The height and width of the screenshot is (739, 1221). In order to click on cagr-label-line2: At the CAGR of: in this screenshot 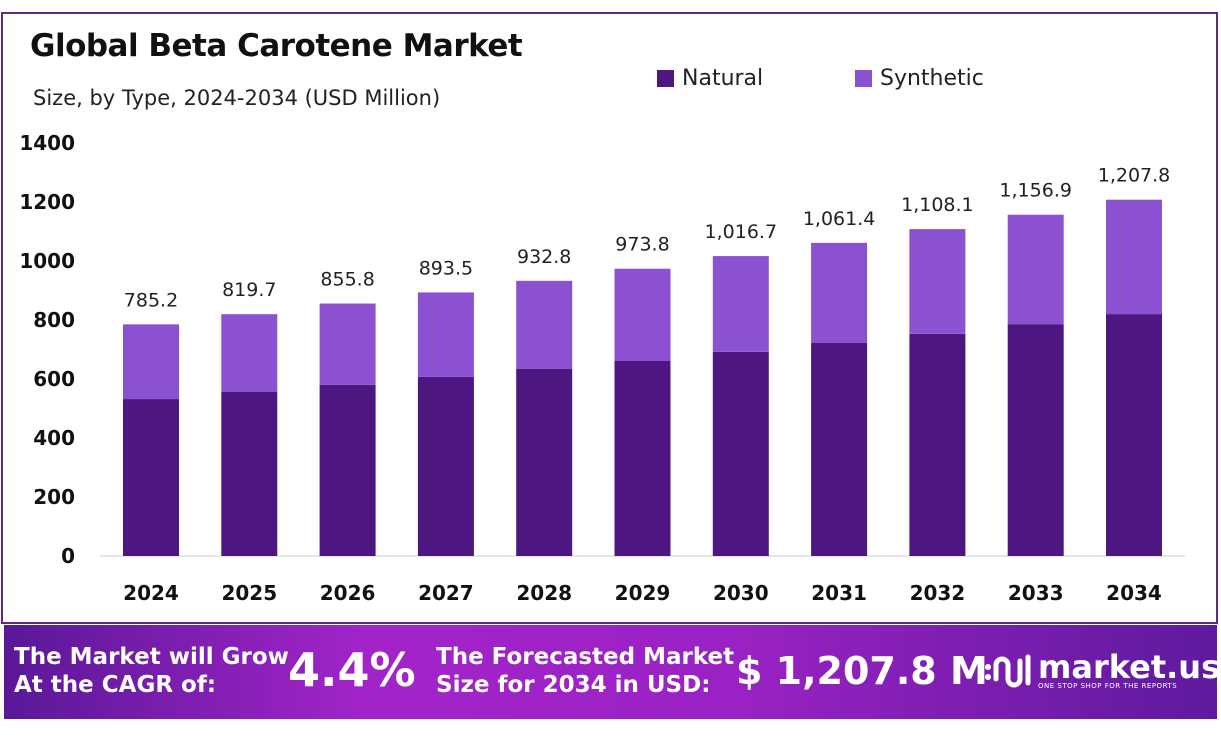, I will do `click(115, 685)`.